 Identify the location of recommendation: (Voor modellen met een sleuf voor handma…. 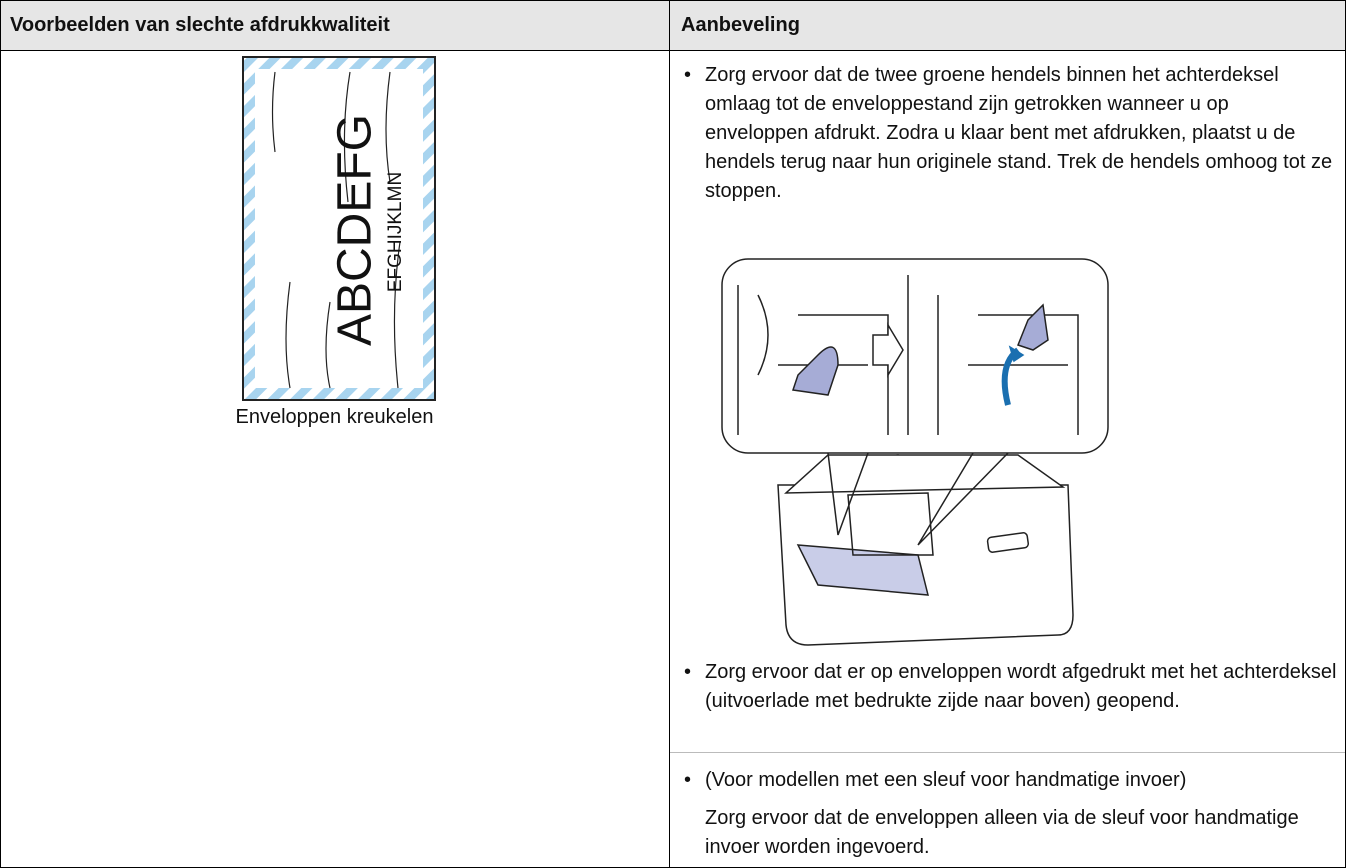
(946, 780).